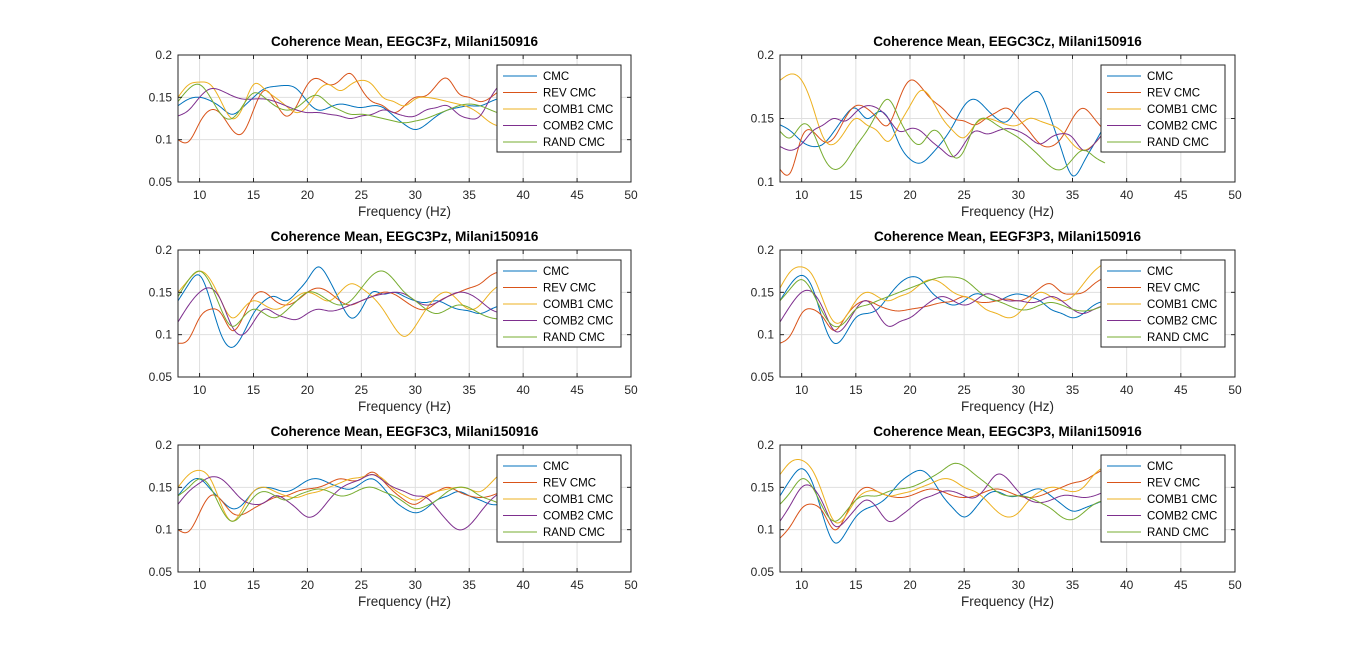  I want to click on chart-title: Coherence Mean, EEGC3Pz, Milani150916, so click(405, 236).